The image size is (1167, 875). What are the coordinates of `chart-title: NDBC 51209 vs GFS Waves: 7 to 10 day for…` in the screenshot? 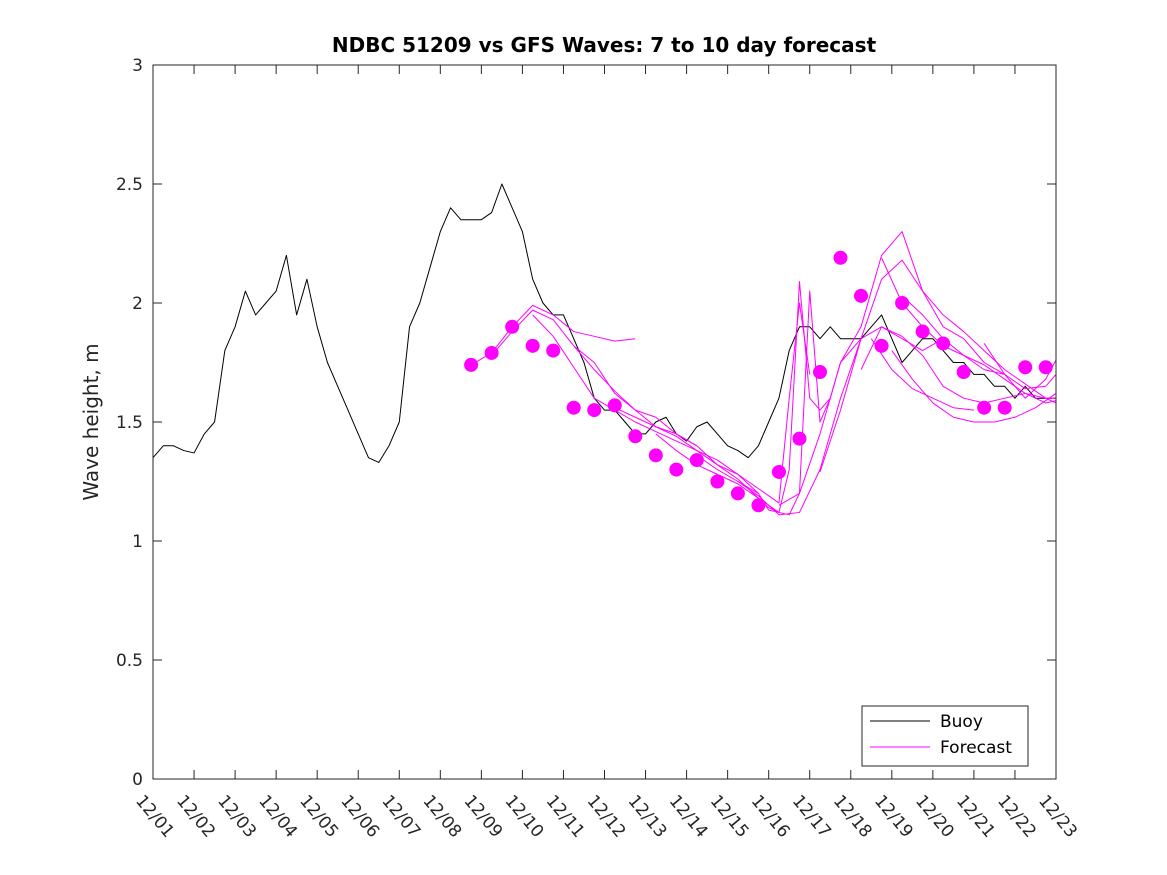 It's located at (604, 45).